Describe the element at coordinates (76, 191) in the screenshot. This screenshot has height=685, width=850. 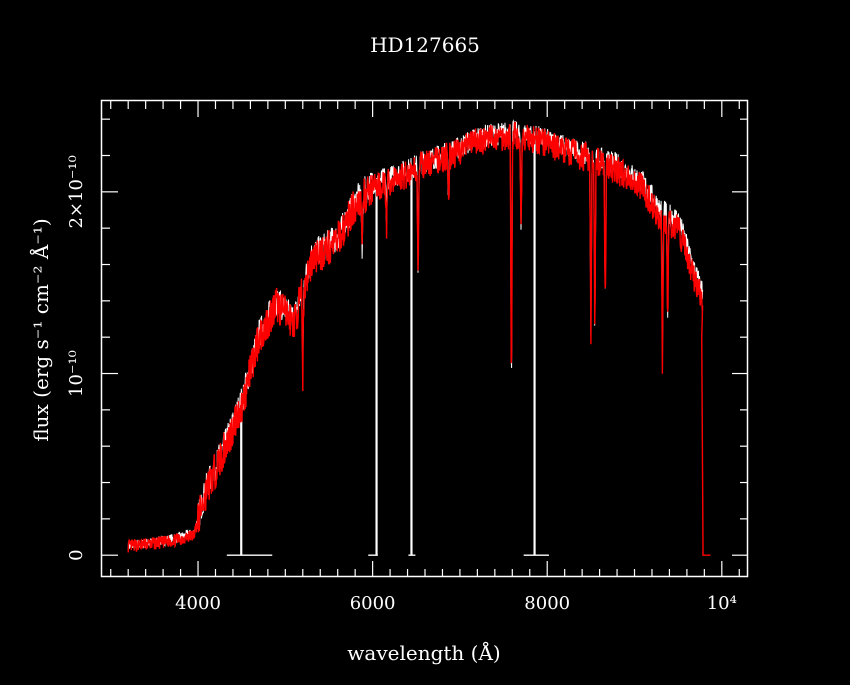
I see `y-tick-label: 2×10⁻¹⁰` at that location.